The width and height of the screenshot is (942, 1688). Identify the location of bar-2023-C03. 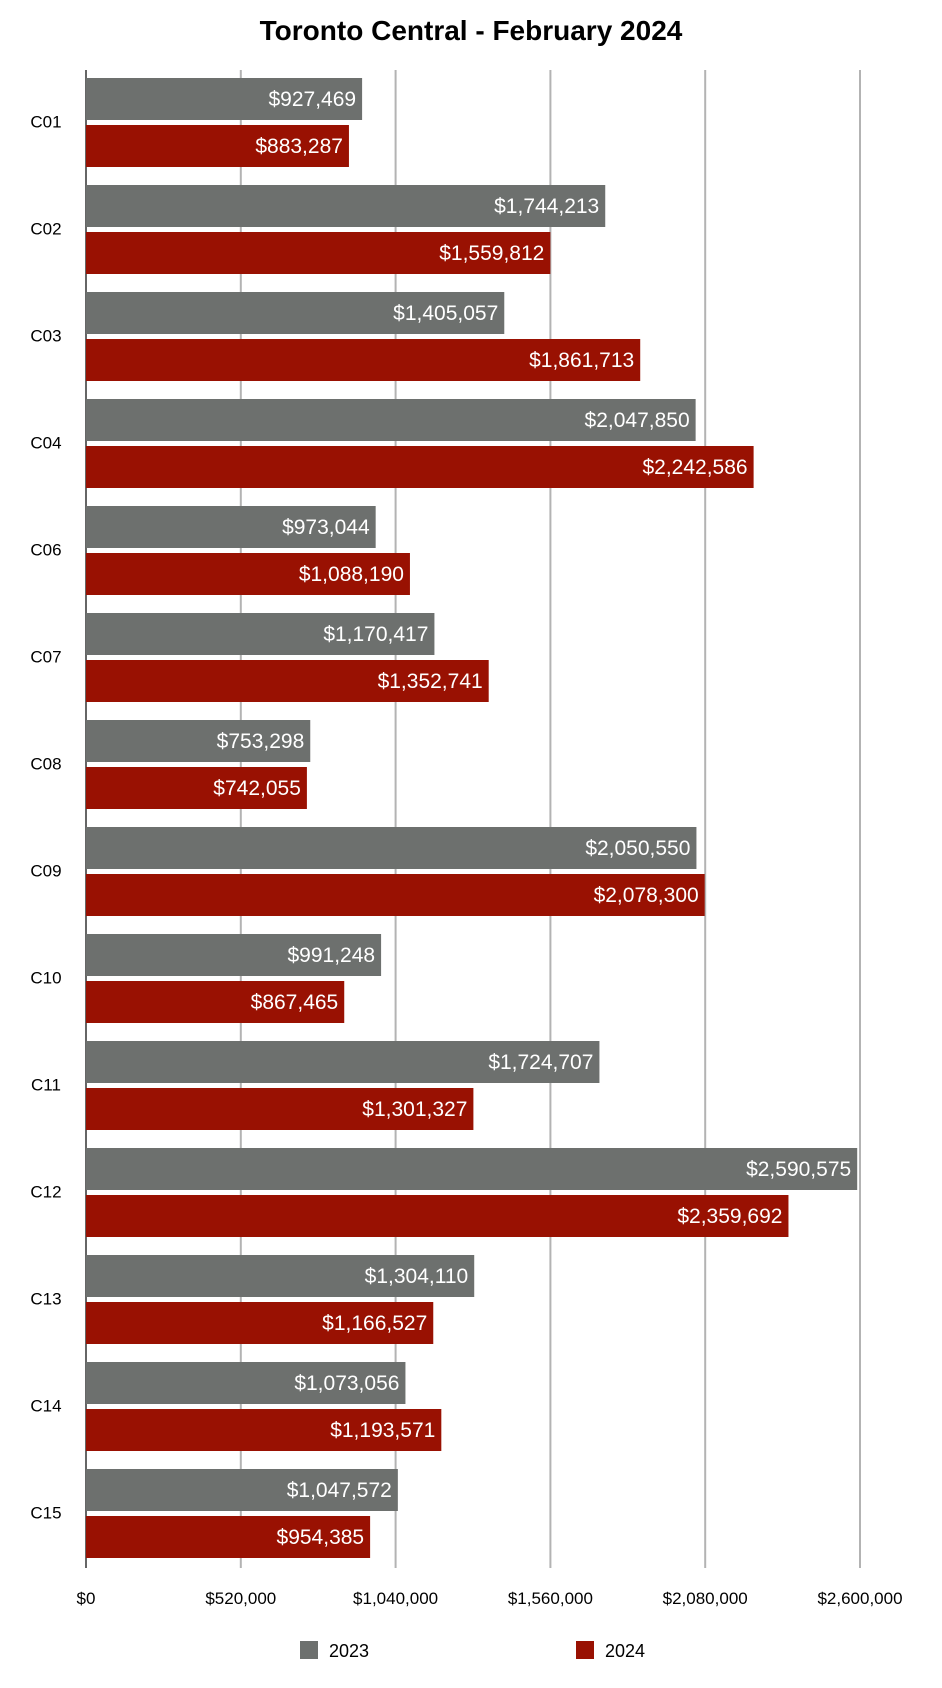
(295, 313).